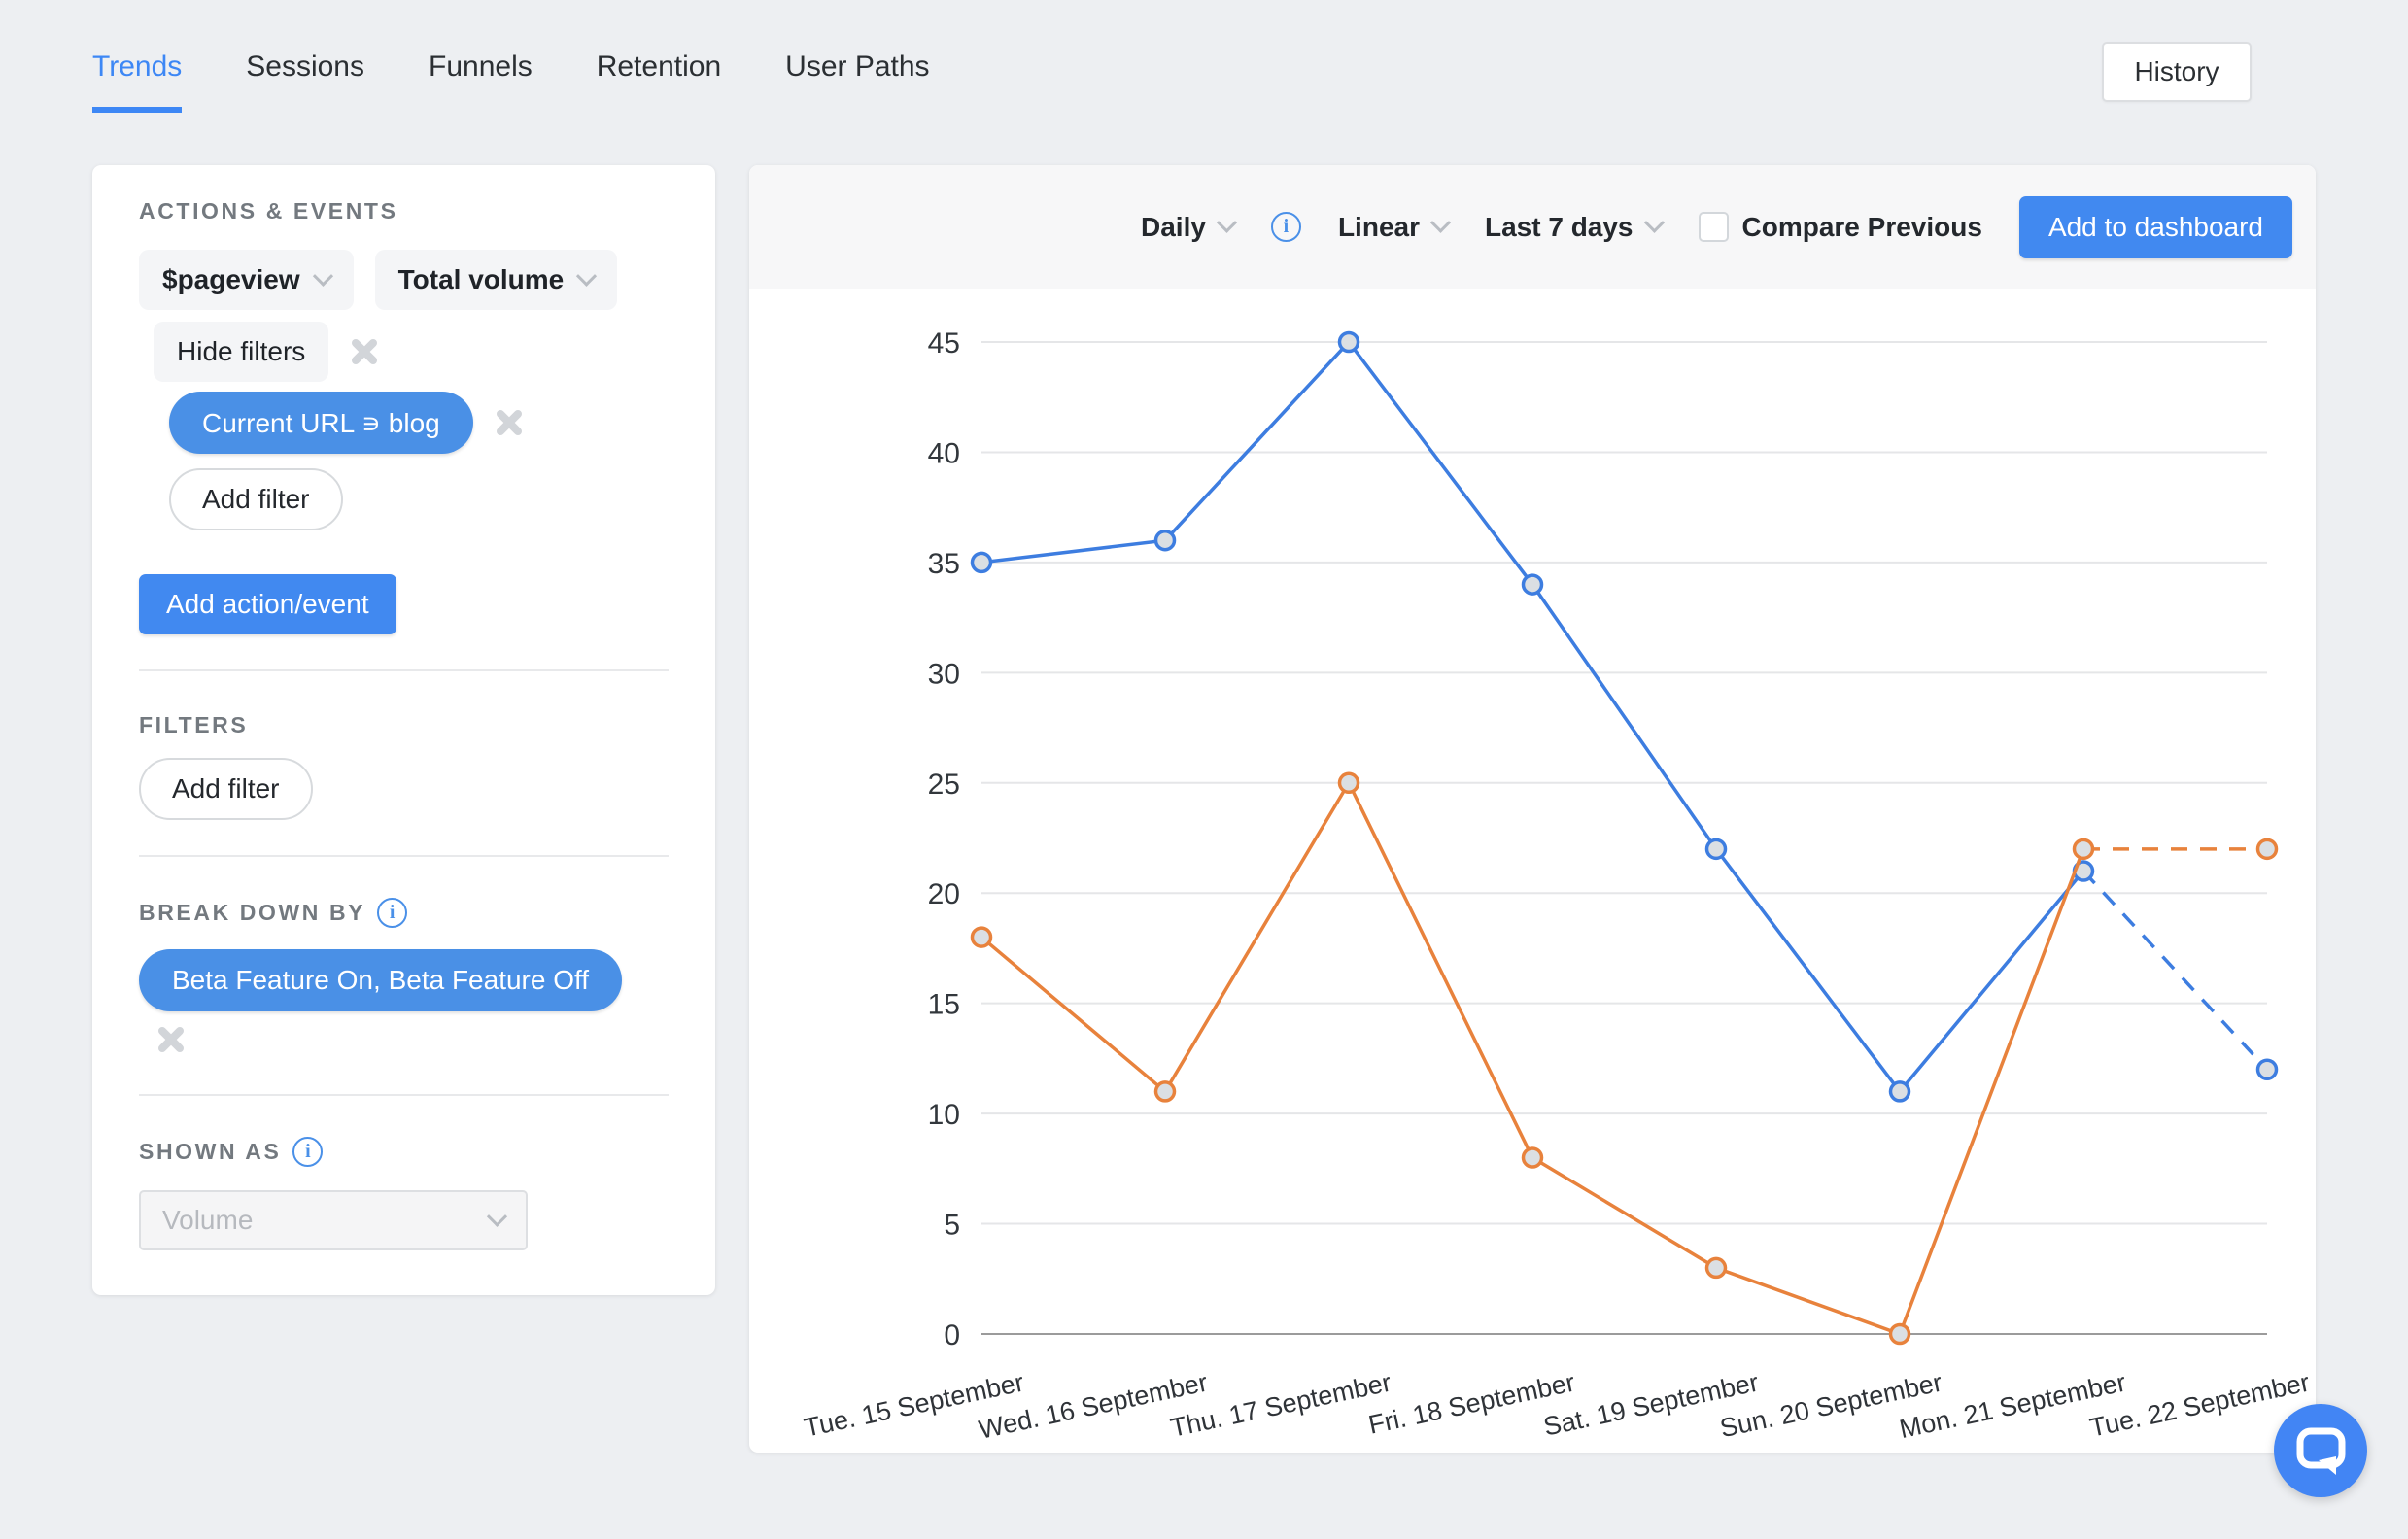  I want to click on event-selector-row: $pageview Total volume, so click(404, 280).